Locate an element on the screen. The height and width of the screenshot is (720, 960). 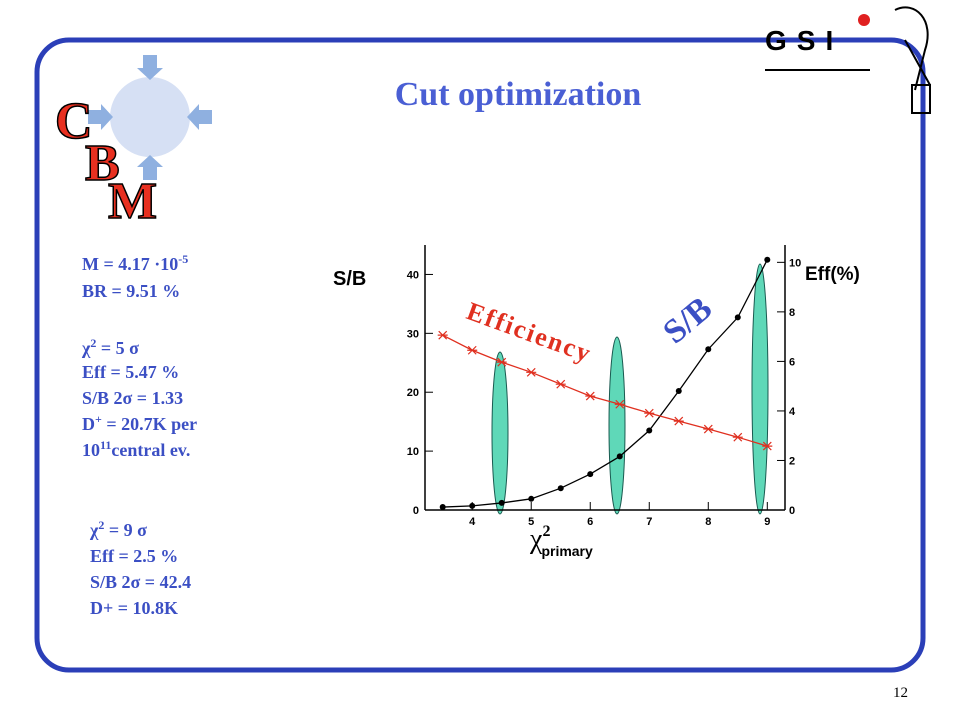
logo-sphere is located at coordinates (150, 117).